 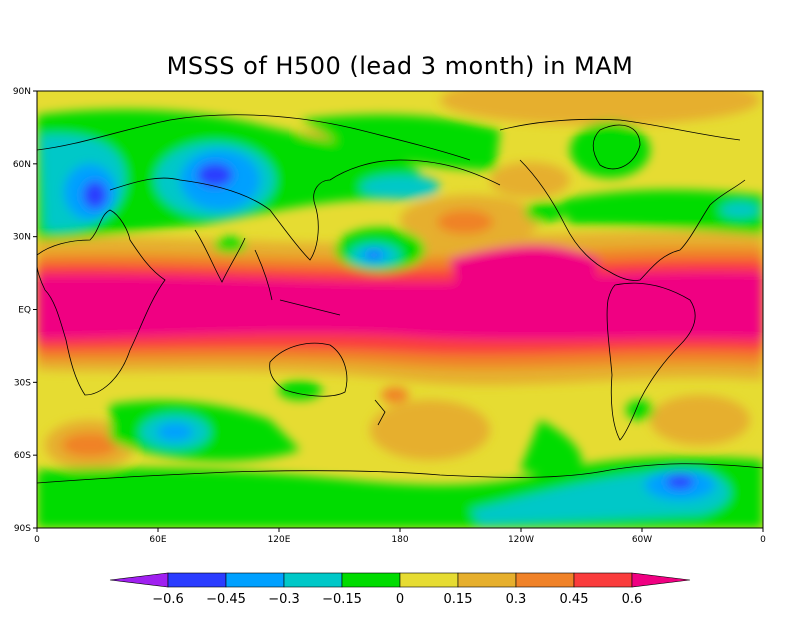 What do you see at coordinates (139, 580) in the screenshot?
I see `colorbar-under-triangle` at bounding box center [139, 580].